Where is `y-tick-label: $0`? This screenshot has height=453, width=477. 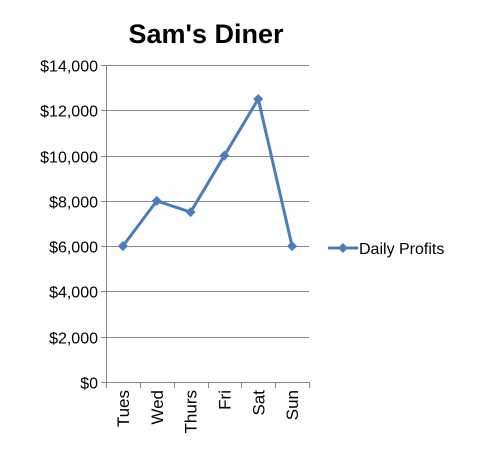
y-tick-label: $0 is located at coordinates (89, 384).